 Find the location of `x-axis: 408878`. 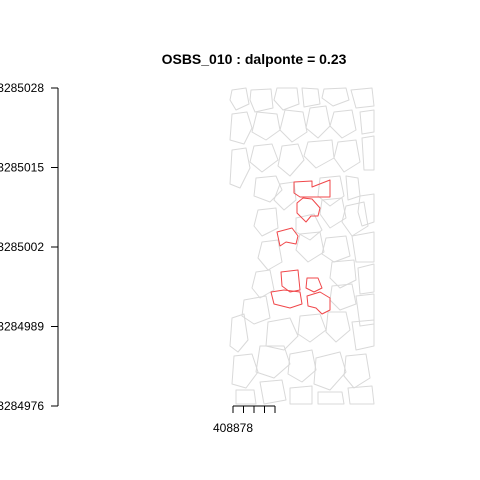

x-axis: 408878 is located at coordinates (244, 420).